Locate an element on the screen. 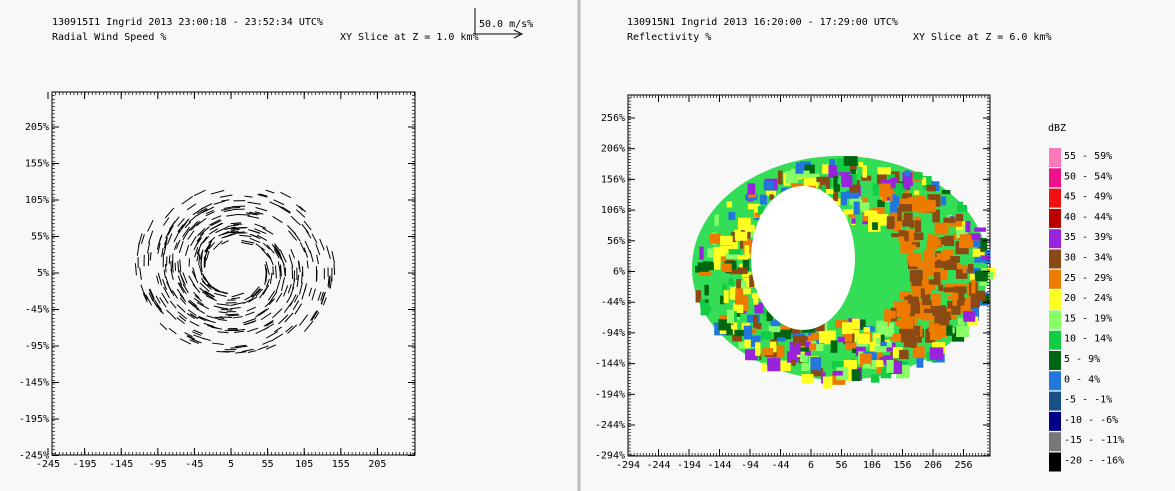 This screenshot has width=1175, height=491. x-tick-label: -94 is located at coordinates (750, 465).